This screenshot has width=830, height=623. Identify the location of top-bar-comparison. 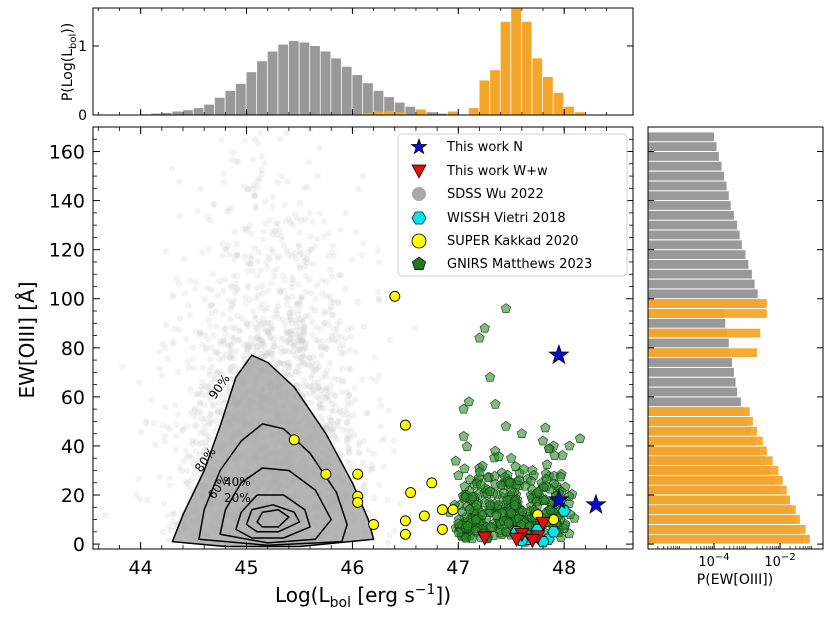
(473, 111).